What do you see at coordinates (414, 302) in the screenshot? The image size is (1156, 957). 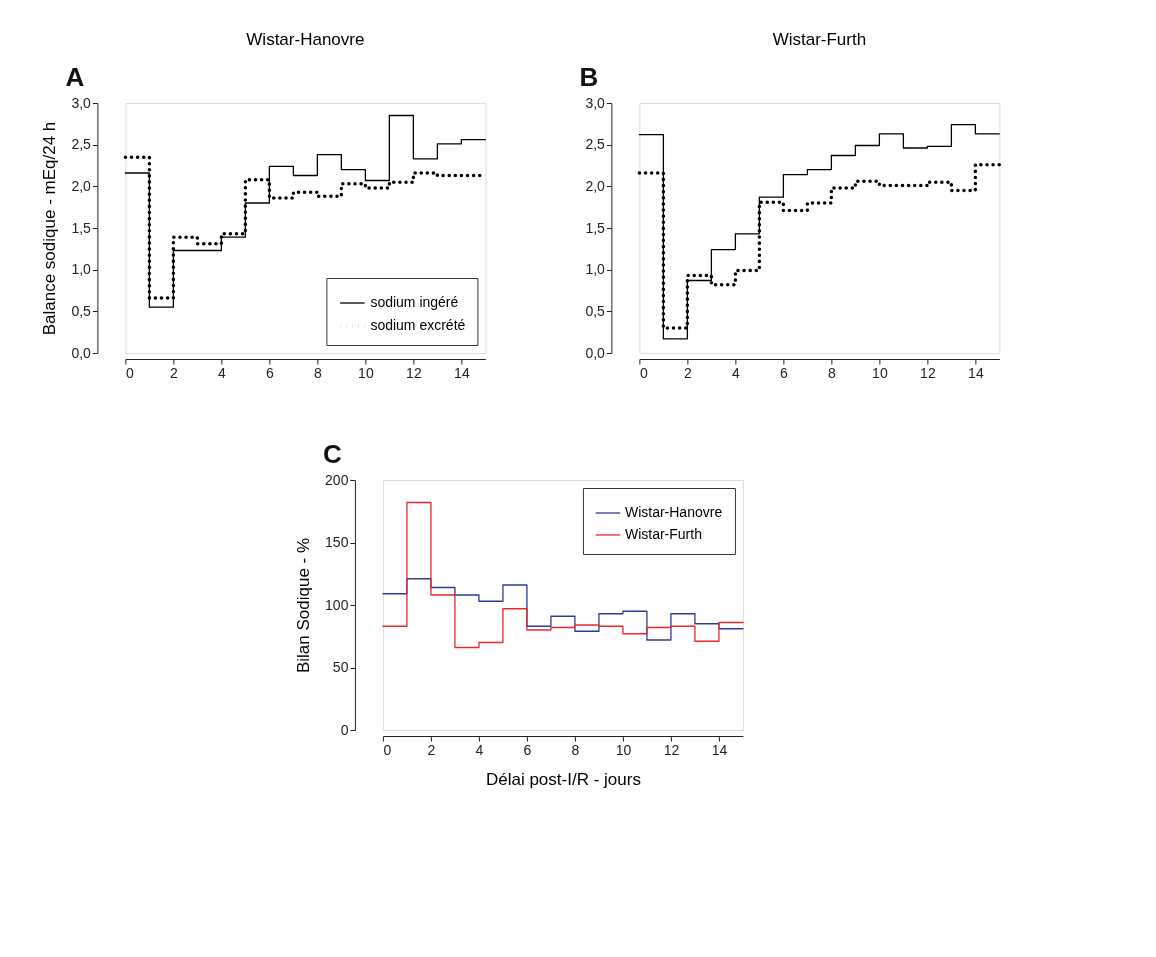 I see `legend-label: sodium ingéré` at bounding box center [414, 302].